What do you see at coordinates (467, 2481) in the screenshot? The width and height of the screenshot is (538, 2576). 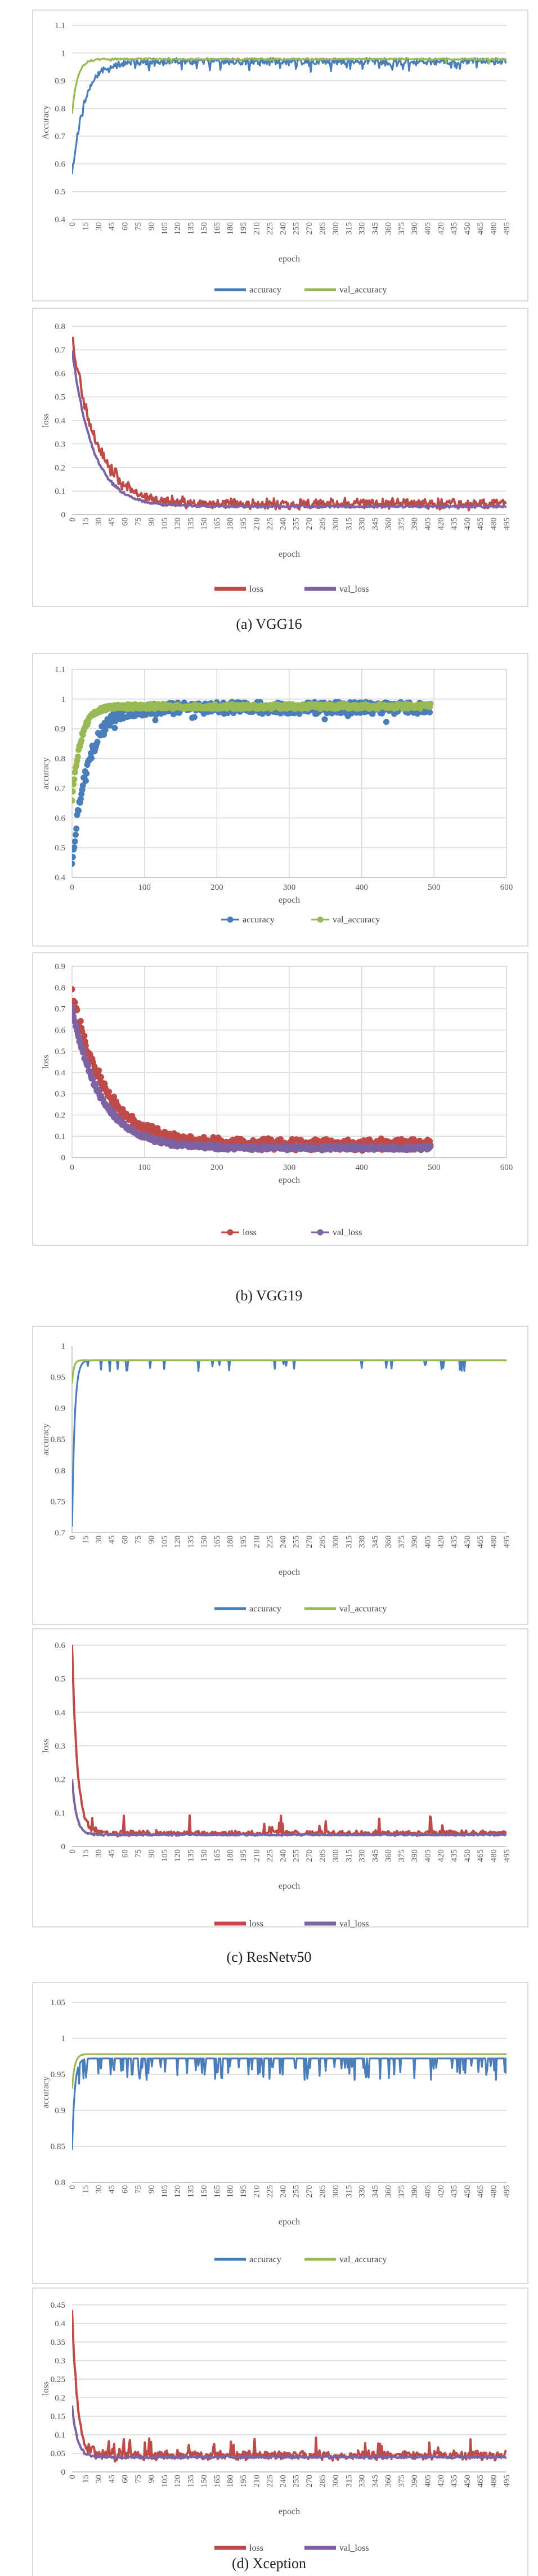 I see `x-tick-label: 450` at bounding box center [467, 2481].